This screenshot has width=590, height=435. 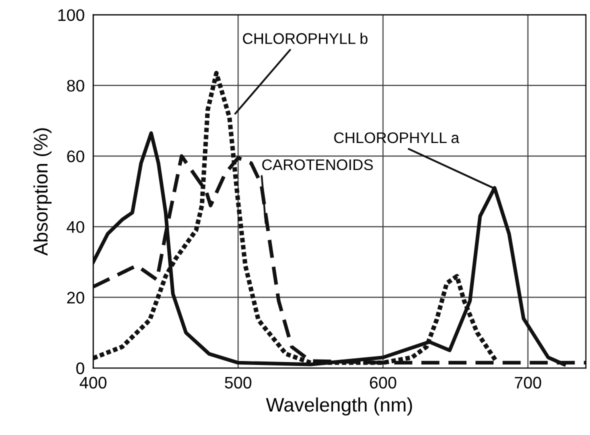 What do you see at coordinates (75, 156) in the screenshot?
I see `y-tick-label: 60` at bounding box center [75, 156].